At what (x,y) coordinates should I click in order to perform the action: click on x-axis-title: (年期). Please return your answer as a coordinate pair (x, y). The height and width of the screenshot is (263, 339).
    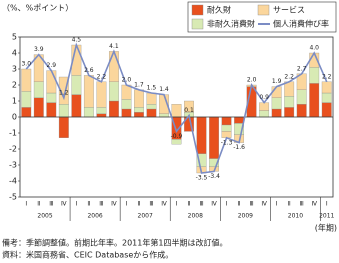
    Looking at the image, I should click on (326, 228).